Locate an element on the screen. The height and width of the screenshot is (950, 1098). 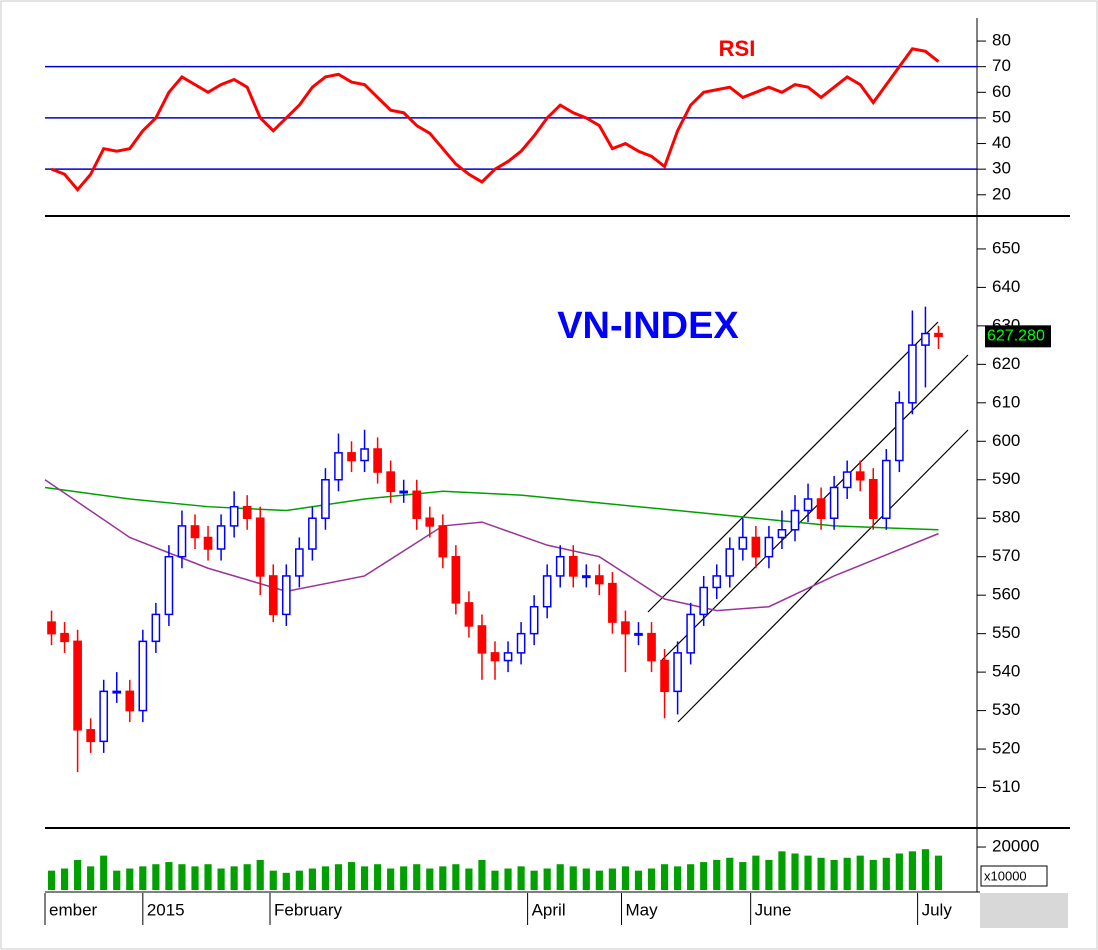
y-tick-label: 590 is located at coordinates (1006, 478).